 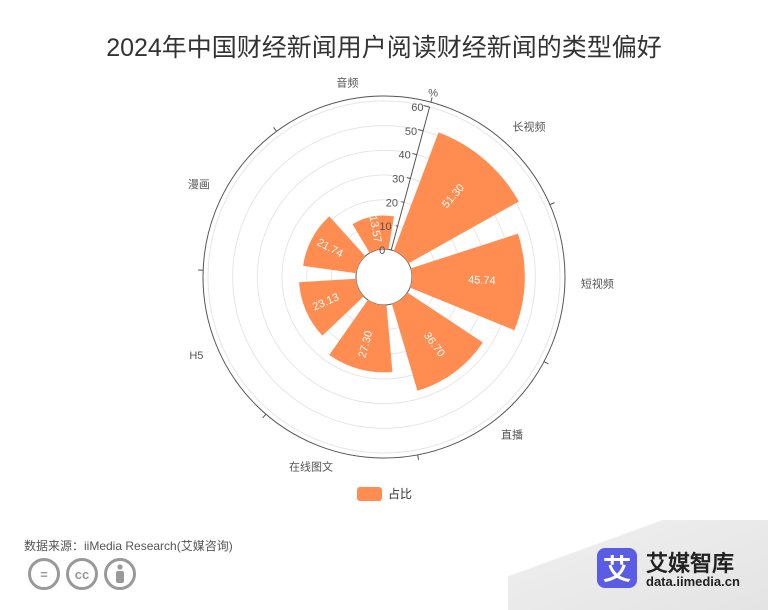 What do you see at coordinates (400, 494) in the screenshot?
I see `legend-label: 占比` at bounding box center [400, 494].